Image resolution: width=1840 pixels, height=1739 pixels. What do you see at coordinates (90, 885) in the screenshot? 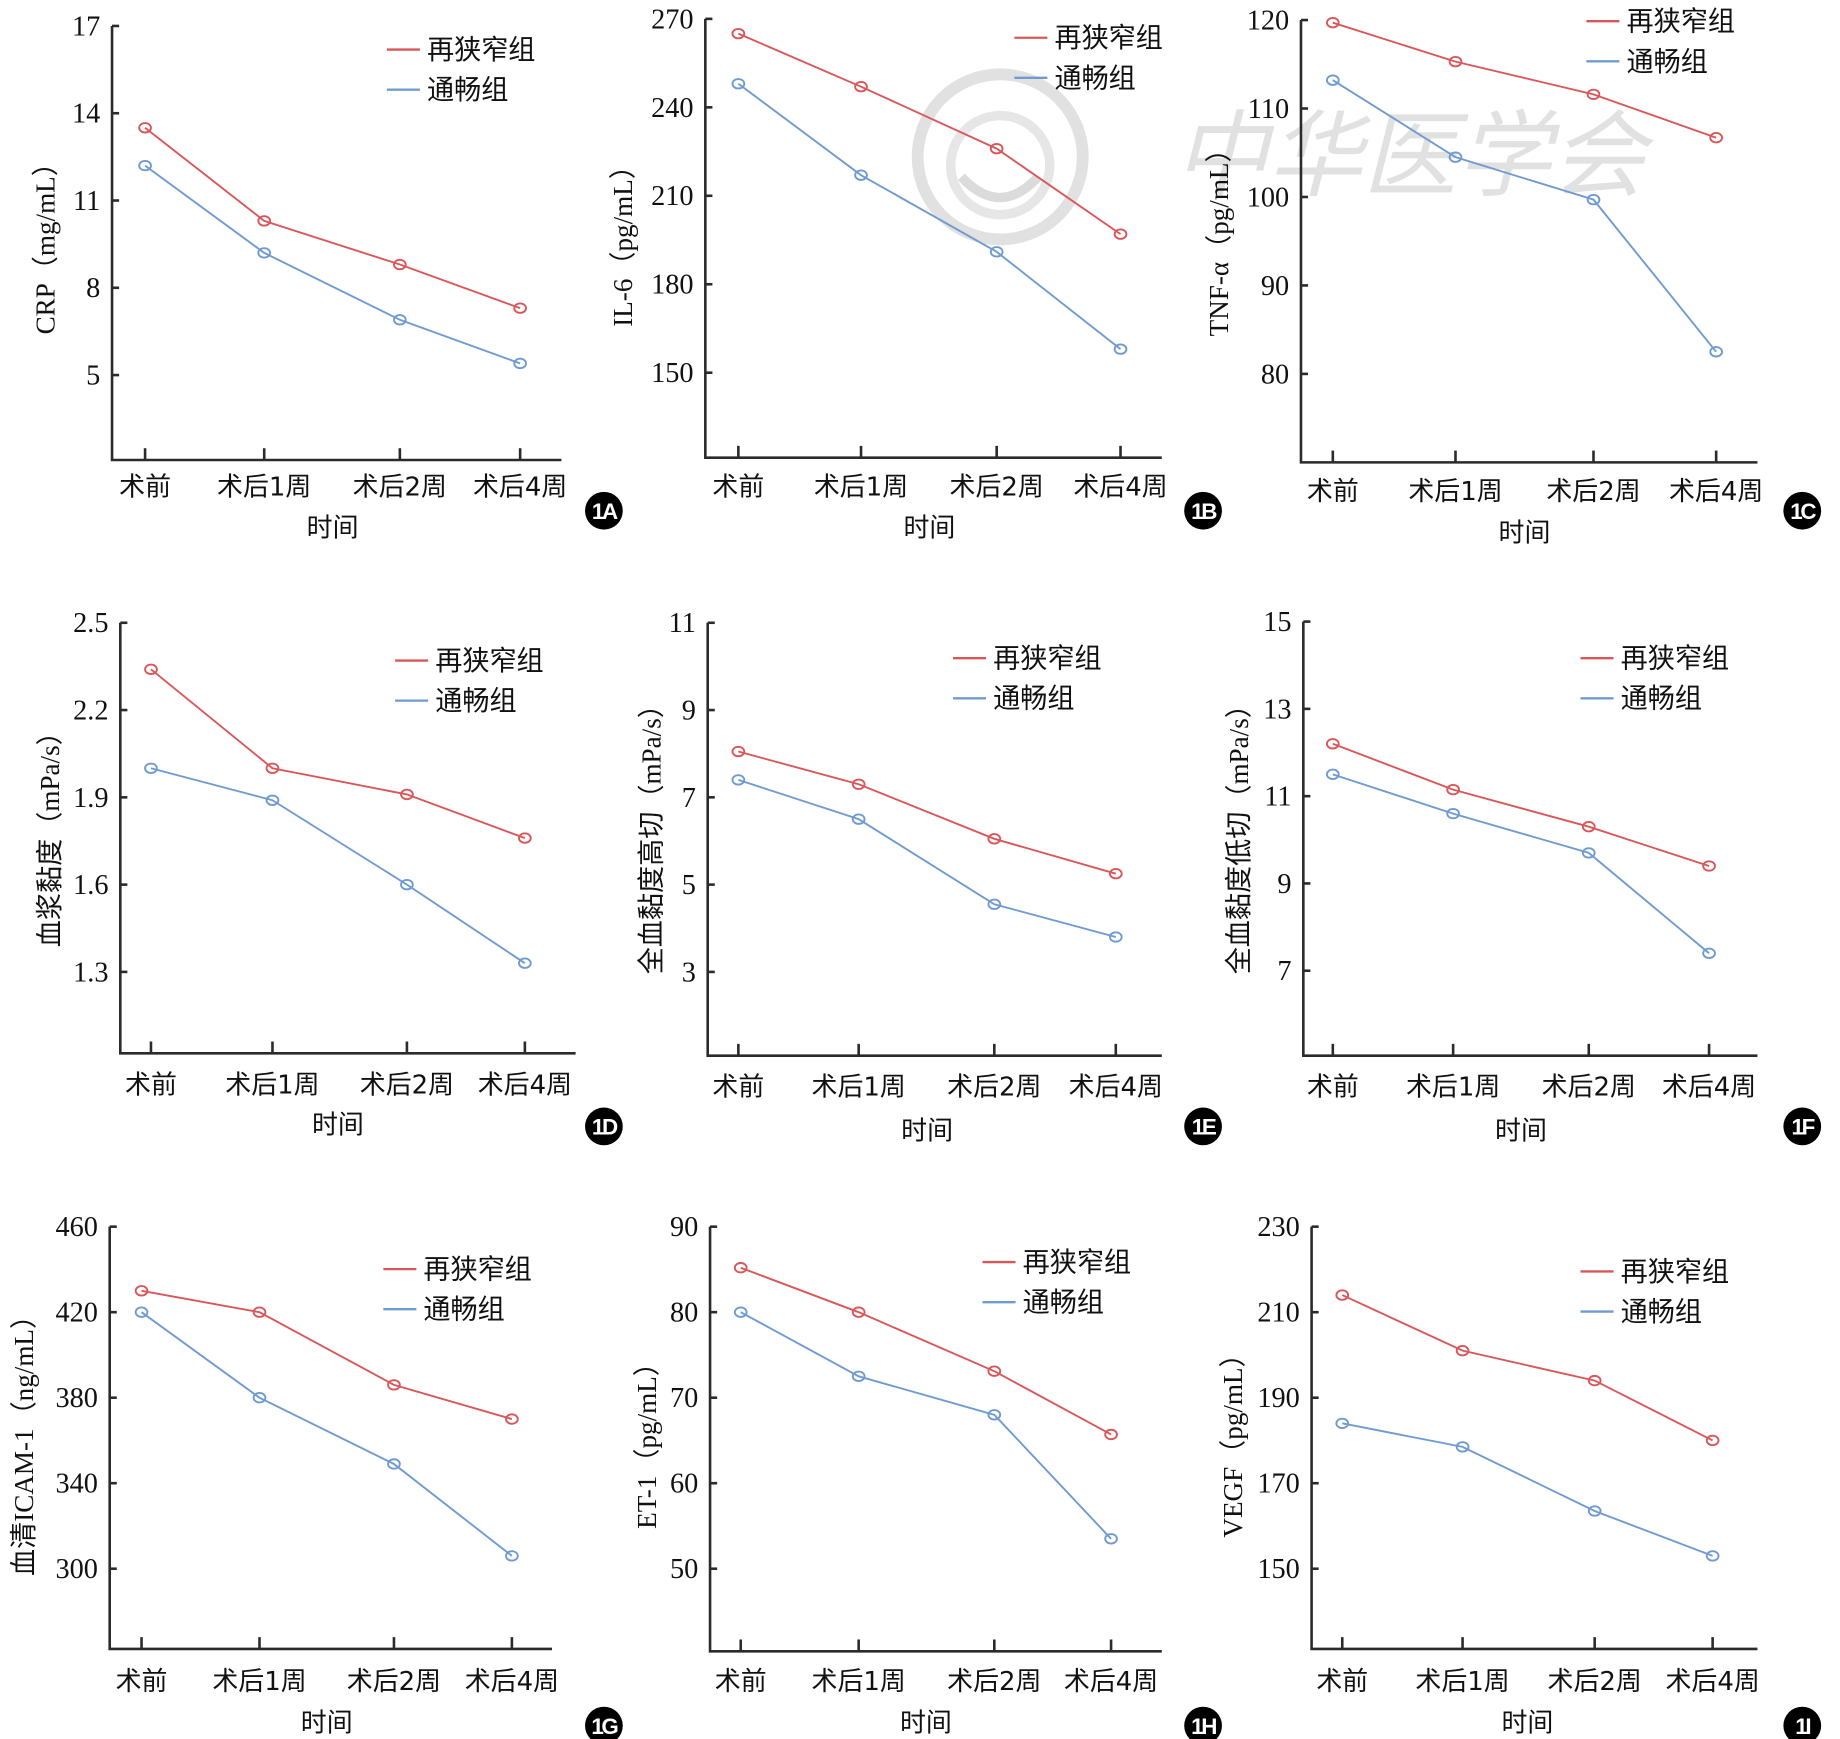
I see `y-tick-label: 1.6` at bounding box center [90, 885].